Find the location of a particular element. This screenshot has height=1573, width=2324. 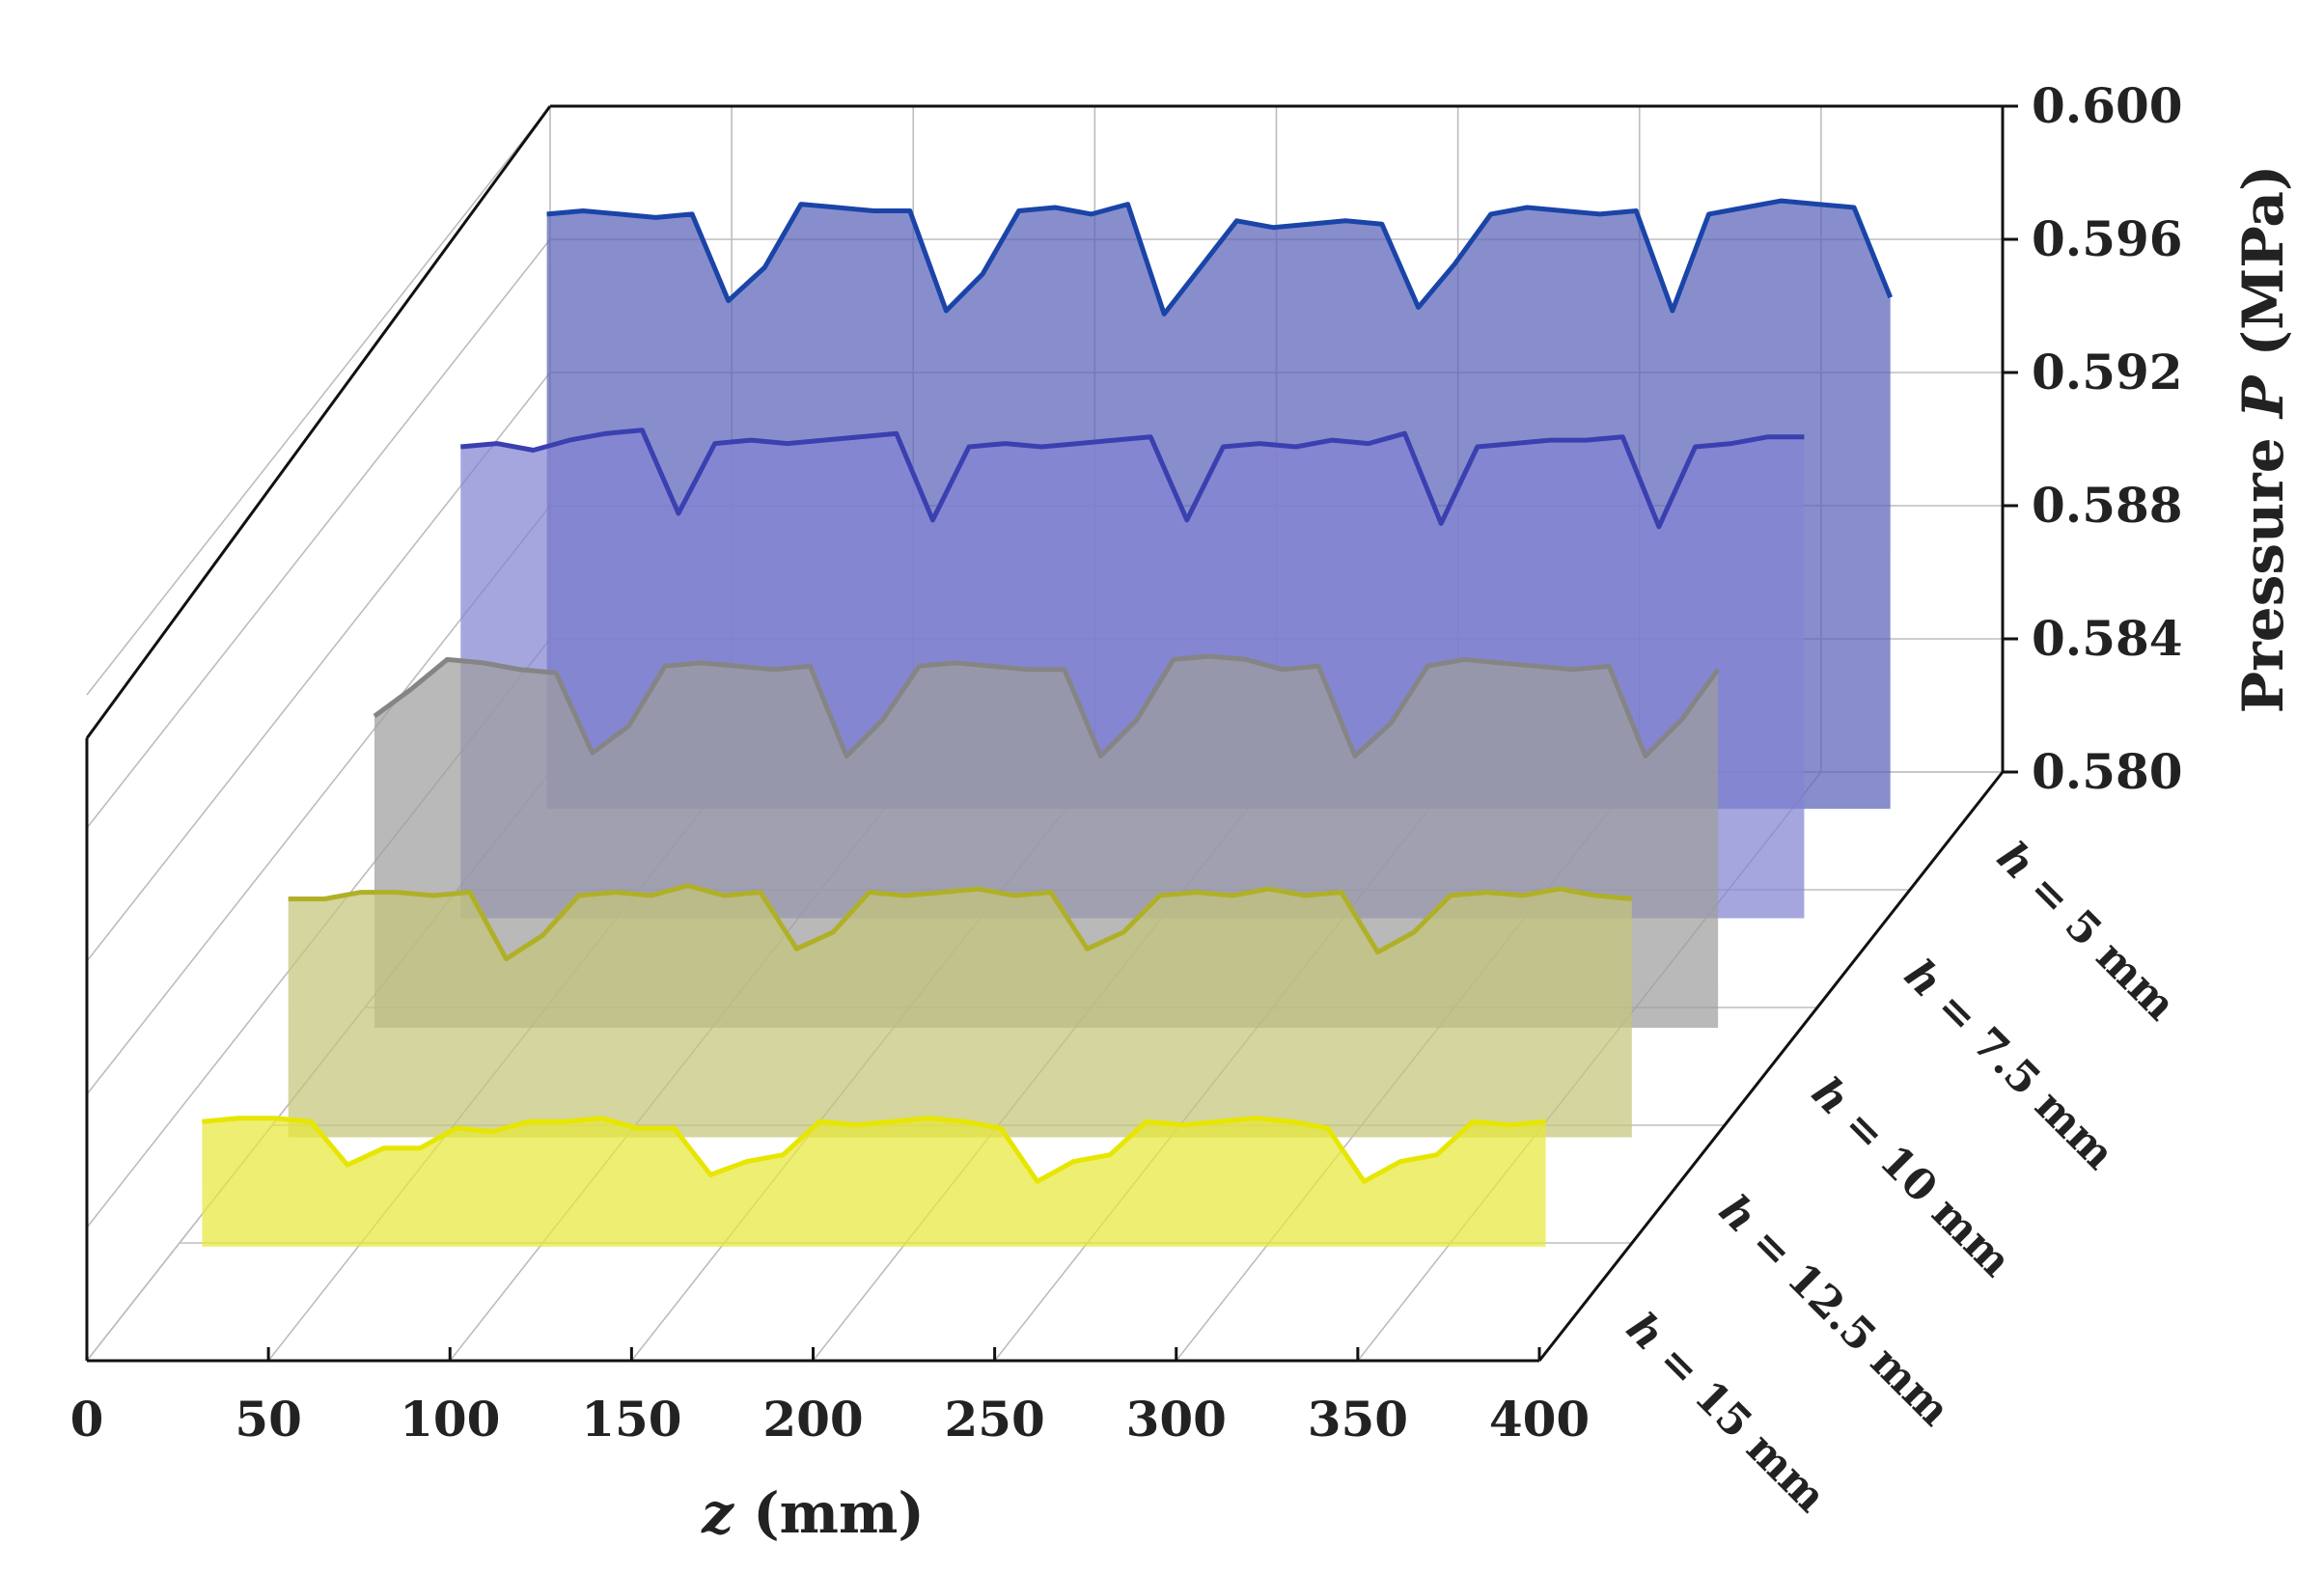

series-4-group is located at coordinates (960, 1010).